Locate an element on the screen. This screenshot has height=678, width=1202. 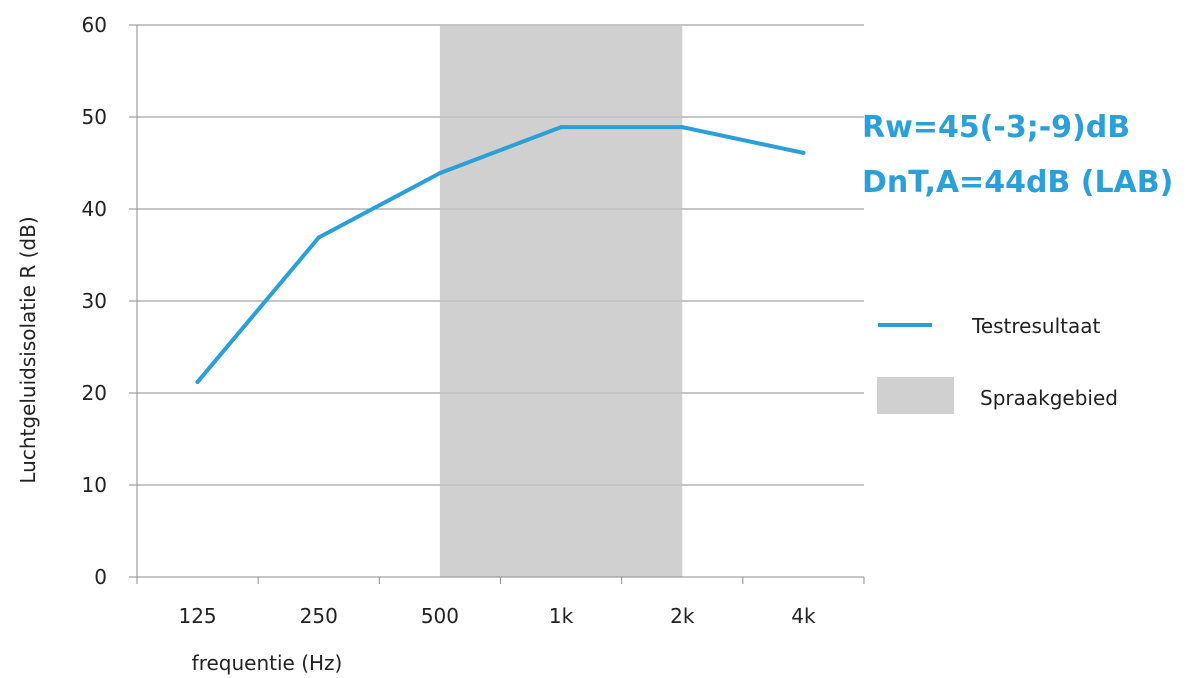
x-tick-label: 2k is located at coordinates (682, 616).